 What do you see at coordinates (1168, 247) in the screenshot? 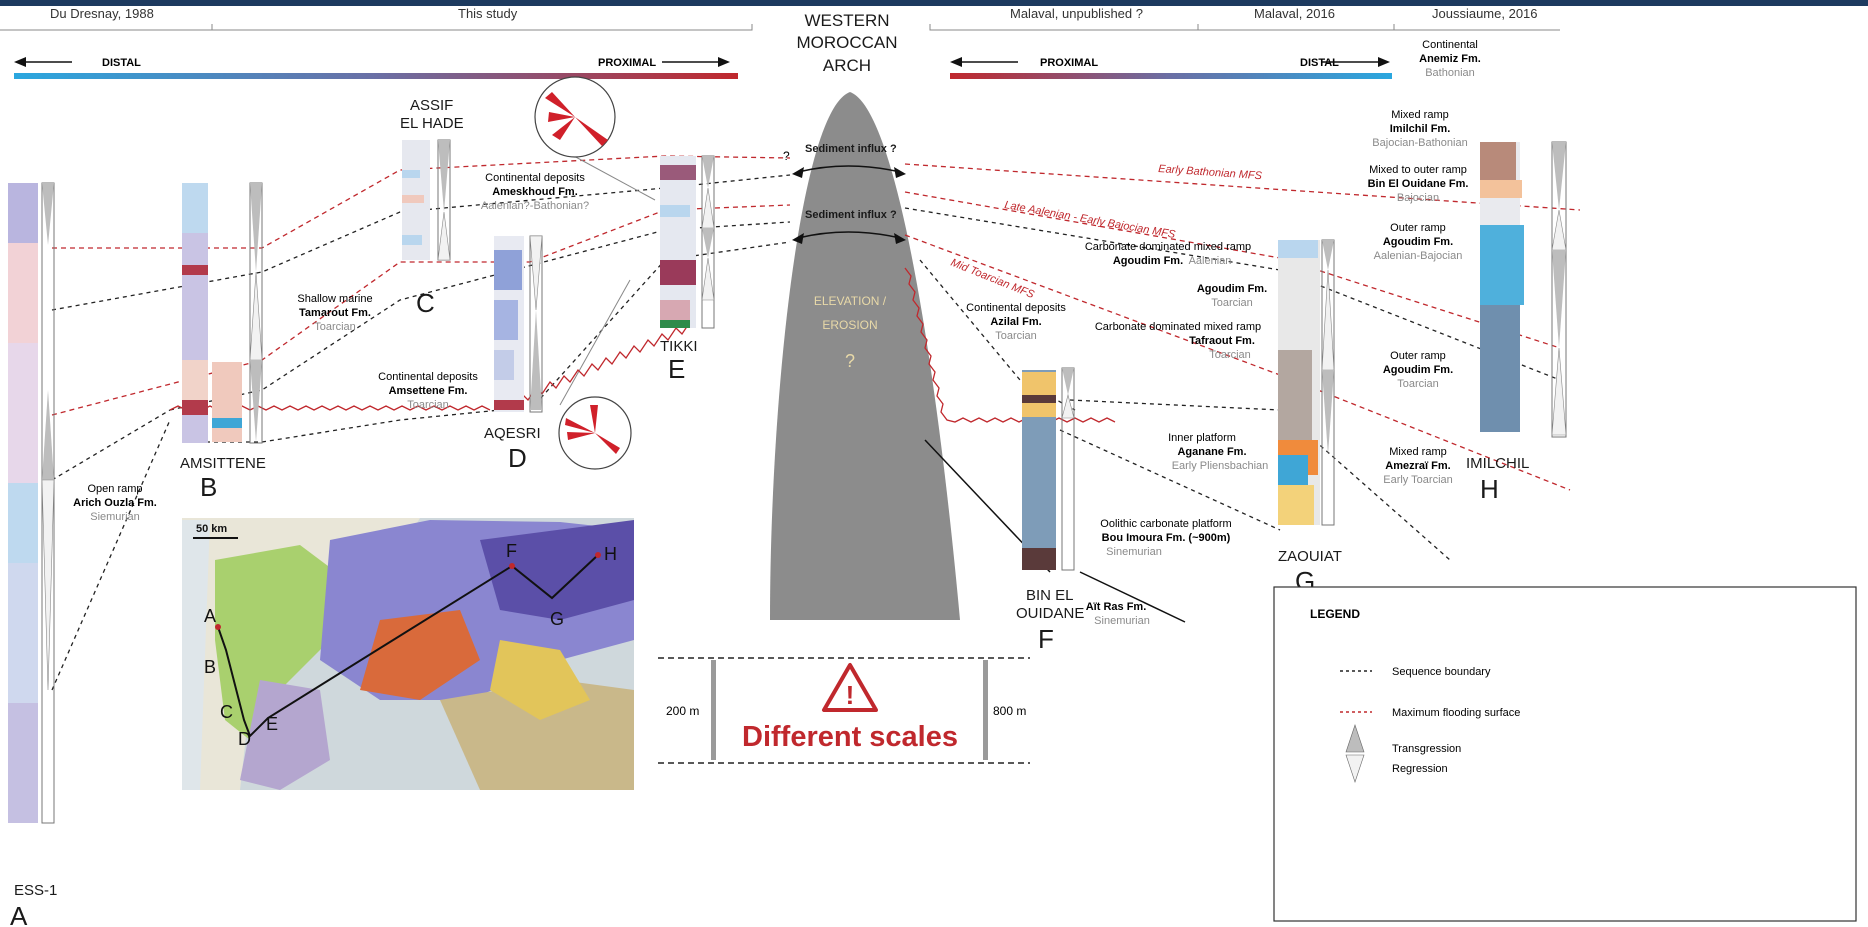
I see `svg-text: Carbonate dominated mixed ramp` at bounding box center [1168, 247].